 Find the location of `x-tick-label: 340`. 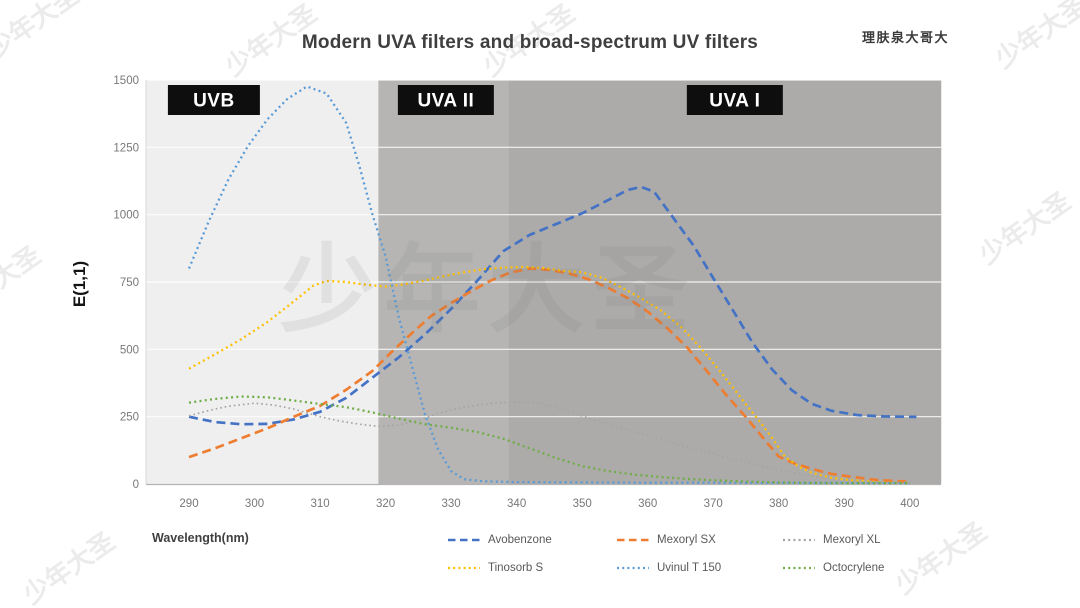

x-tick-label: 340 is located at coordinates (516, 504).